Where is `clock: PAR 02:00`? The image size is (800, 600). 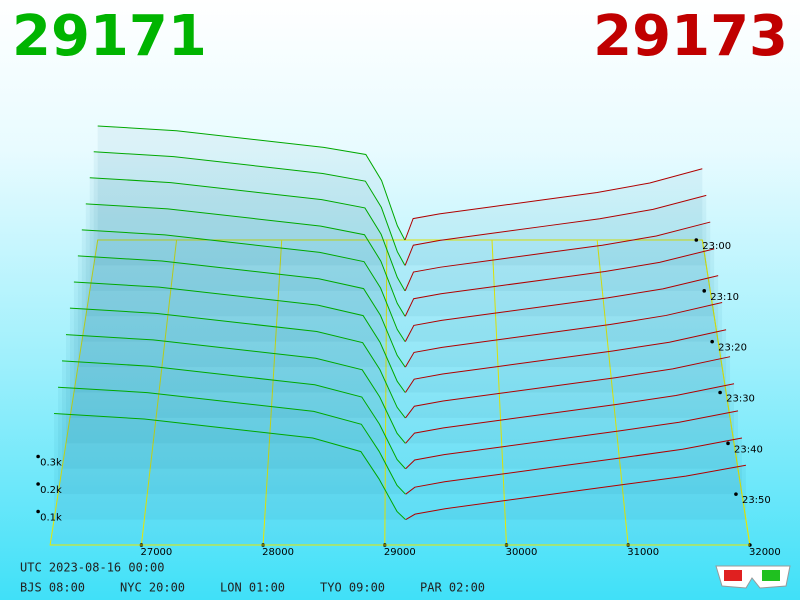
clock: PAR 02:00 is located at coordinates (452, 588).